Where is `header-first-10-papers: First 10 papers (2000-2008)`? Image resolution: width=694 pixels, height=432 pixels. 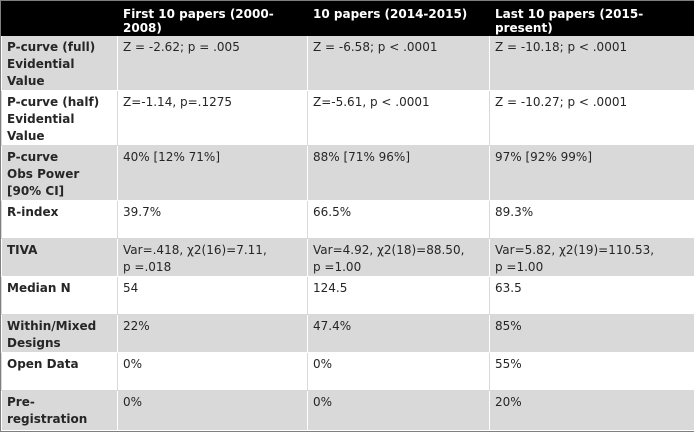
header-first-10-papers: First 10 papers (2000-2008) is located at coordinates (213, 19).